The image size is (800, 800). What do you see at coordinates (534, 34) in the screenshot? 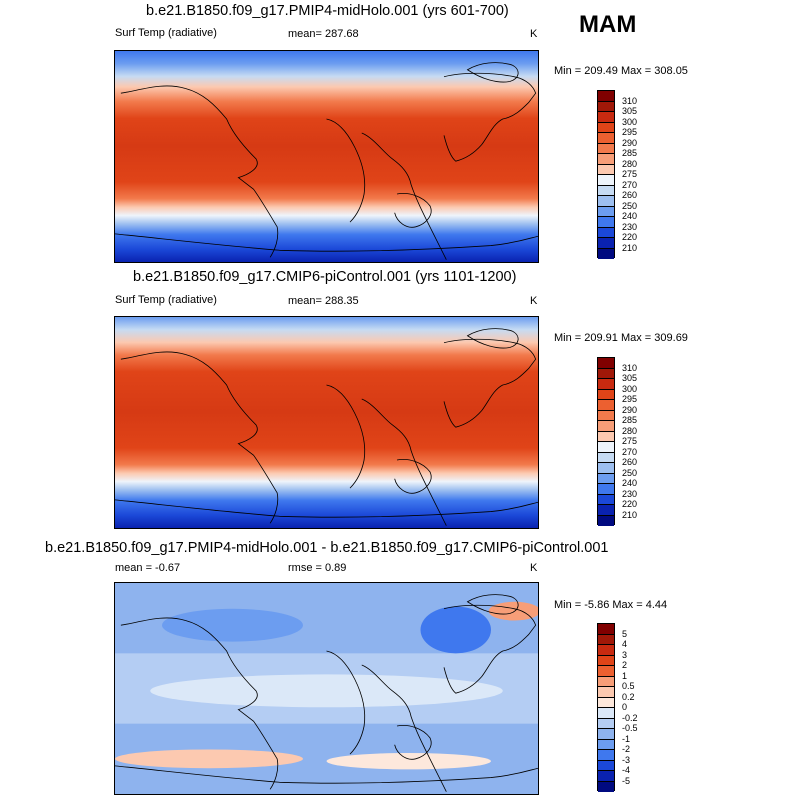
I see `panel1-units: K` at bounding box center [534, 34].